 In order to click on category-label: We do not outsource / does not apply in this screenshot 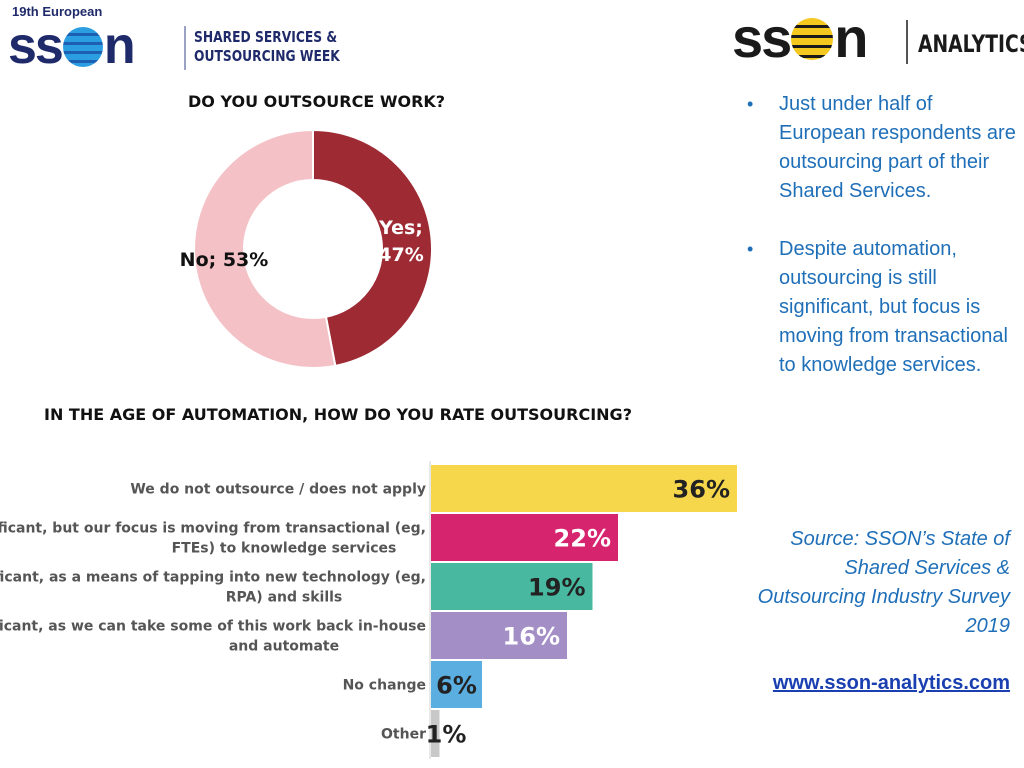, I will do `click(278, 490)`.